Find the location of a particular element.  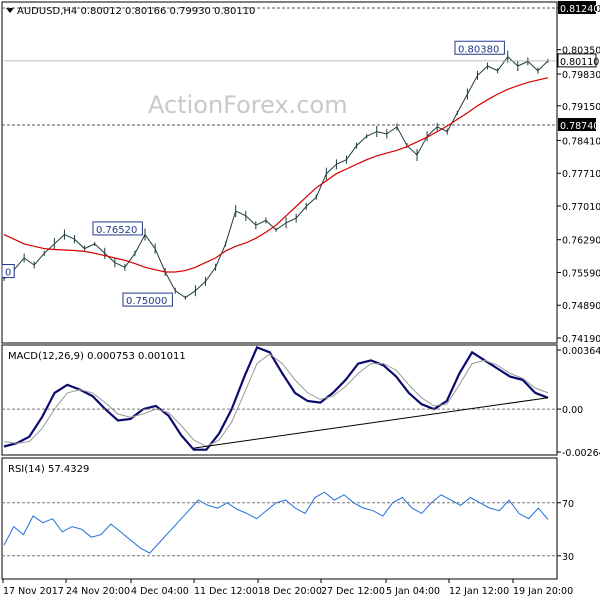

annotation-label: 0.76520 is located at coordinates (116, 230).